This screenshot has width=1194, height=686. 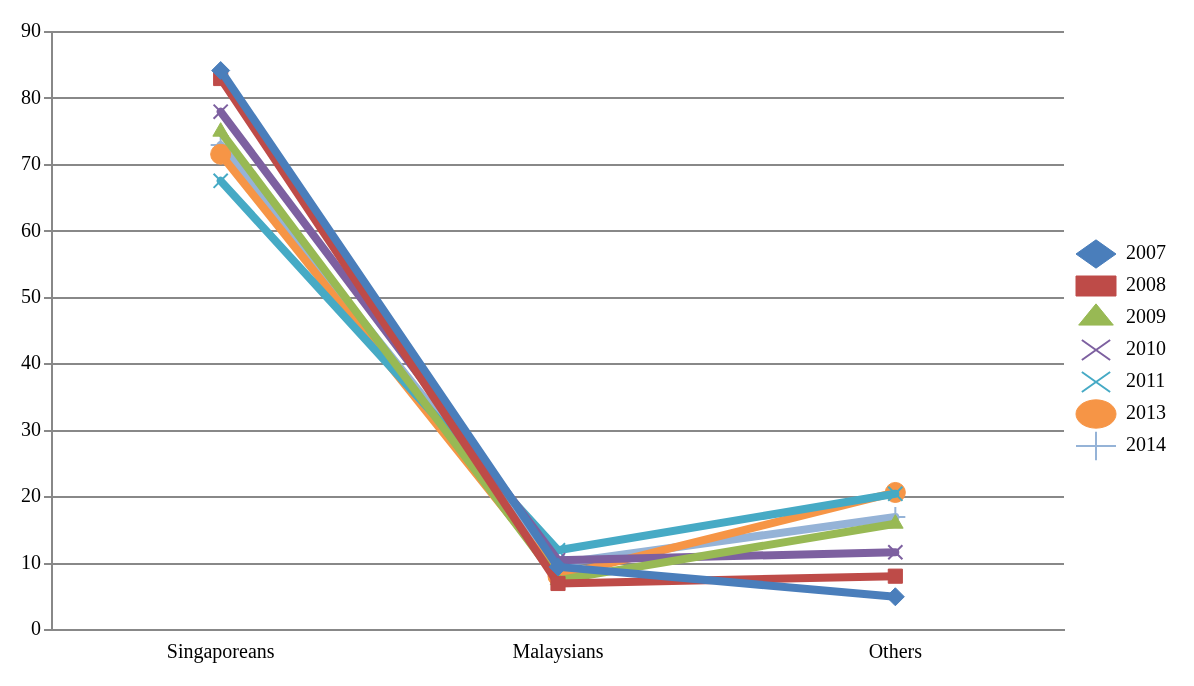 I want to click on legend-label: 2013, so click(x=1146, y=412).